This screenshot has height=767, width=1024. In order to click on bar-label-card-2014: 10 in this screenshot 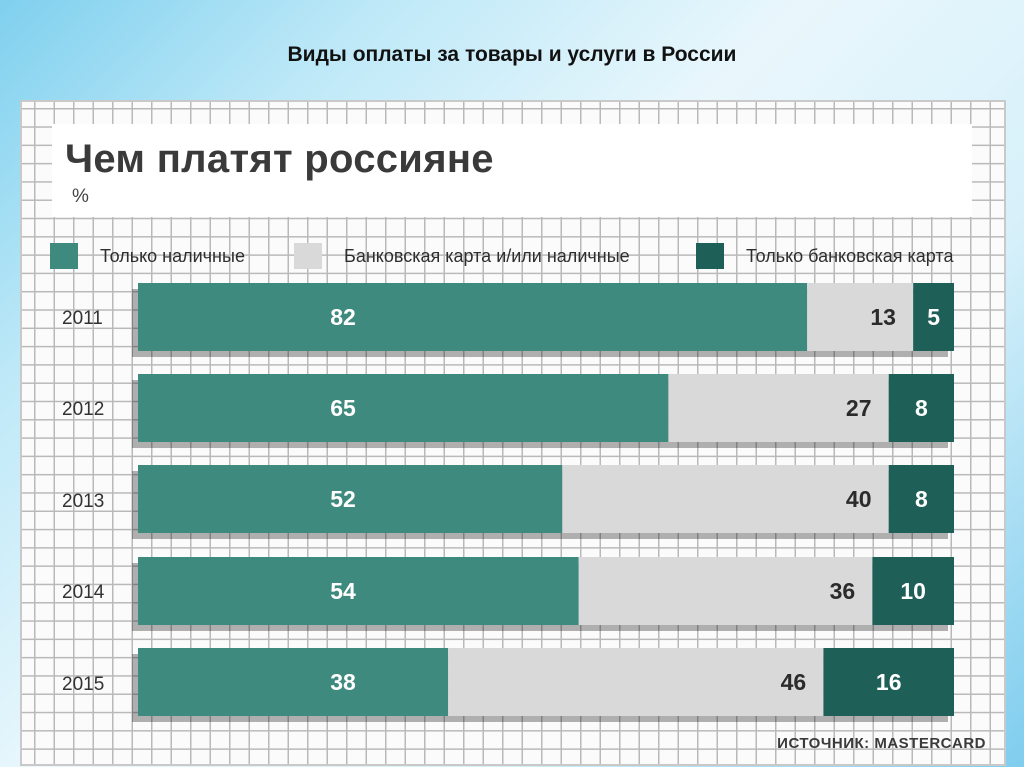, I will do `click(913, 591)`.